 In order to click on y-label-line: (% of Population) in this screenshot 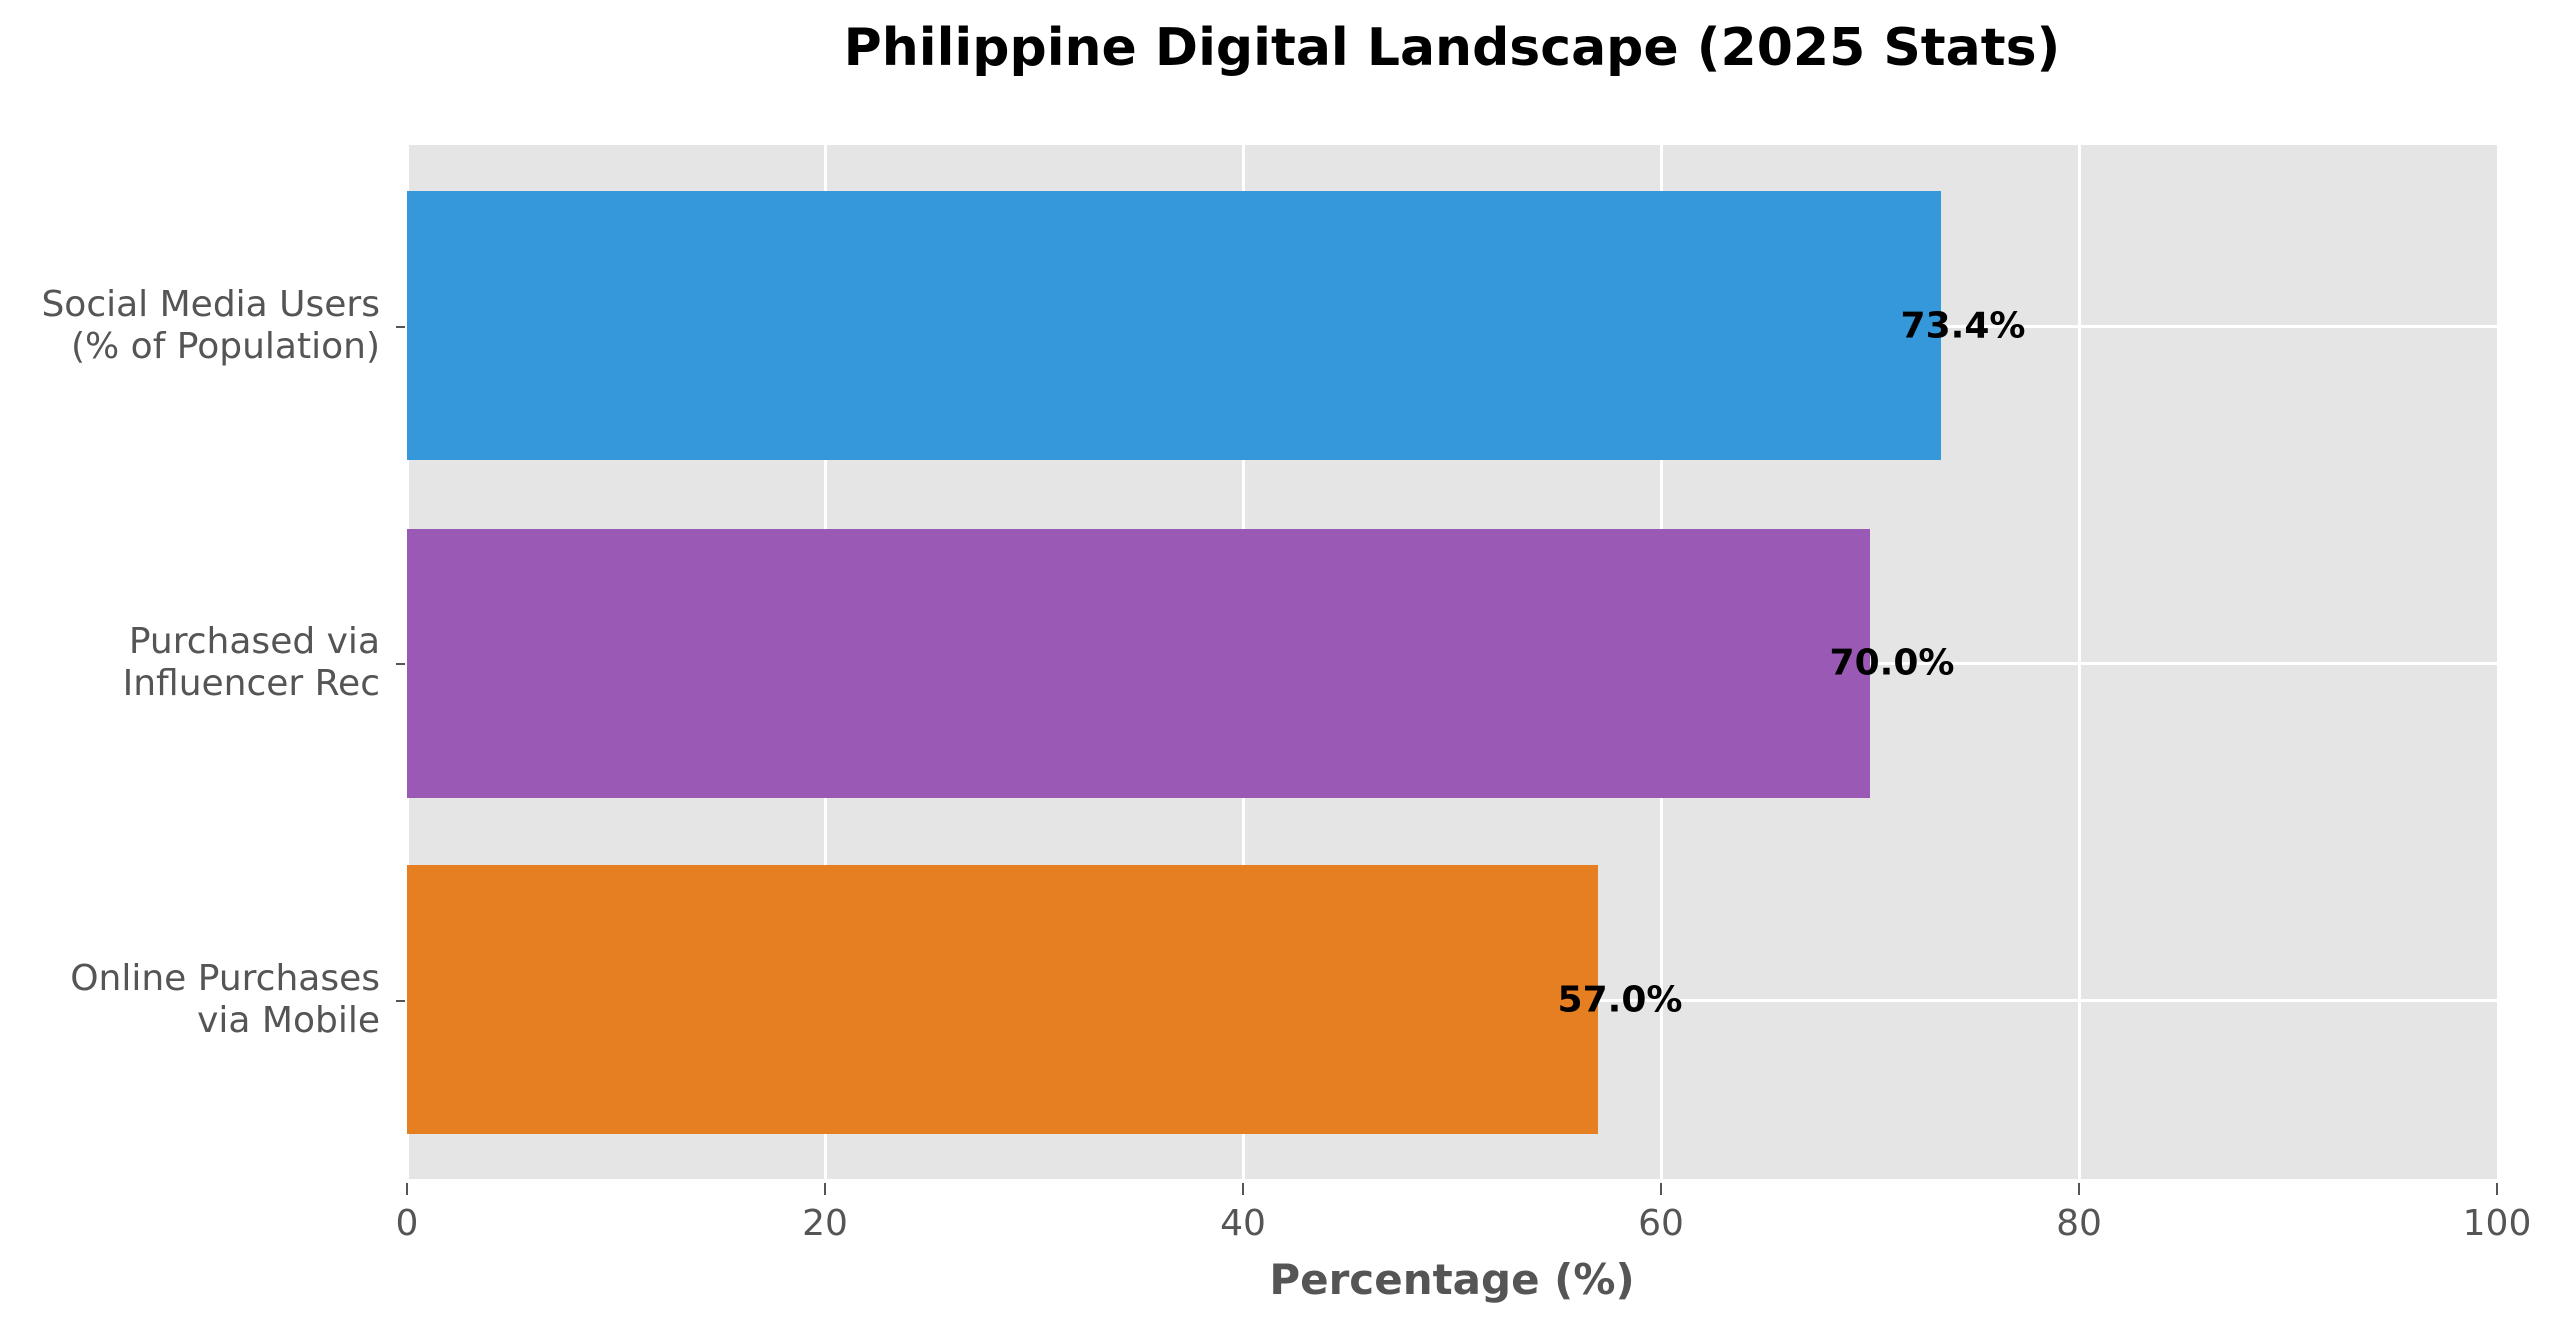, I will do `click(225, 346)`.